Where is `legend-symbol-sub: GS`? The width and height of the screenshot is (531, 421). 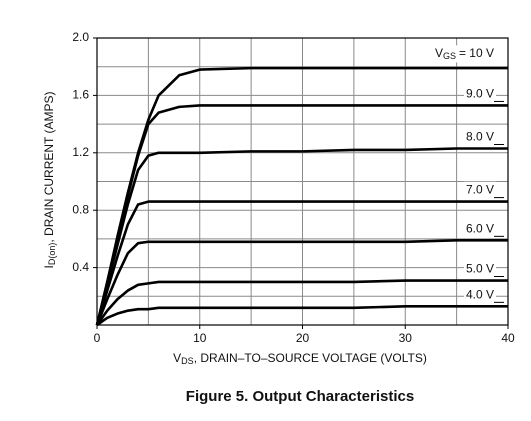 legend-symbol-sub: GS is located at coordinates (449, 57).